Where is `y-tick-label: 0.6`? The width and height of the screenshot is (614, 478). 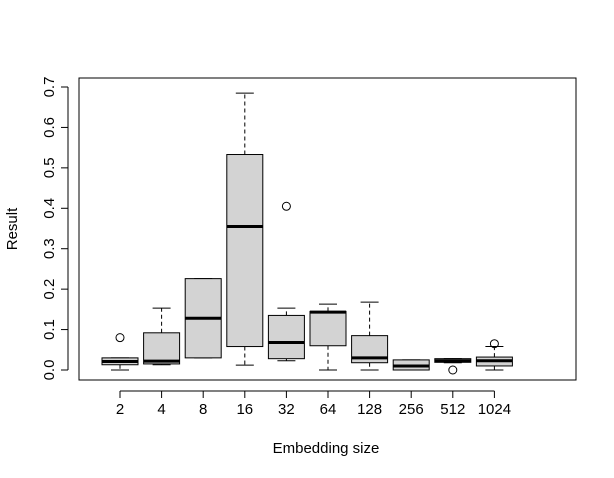
y-tick-label: 0.6 is located at coordinates (49, 127).